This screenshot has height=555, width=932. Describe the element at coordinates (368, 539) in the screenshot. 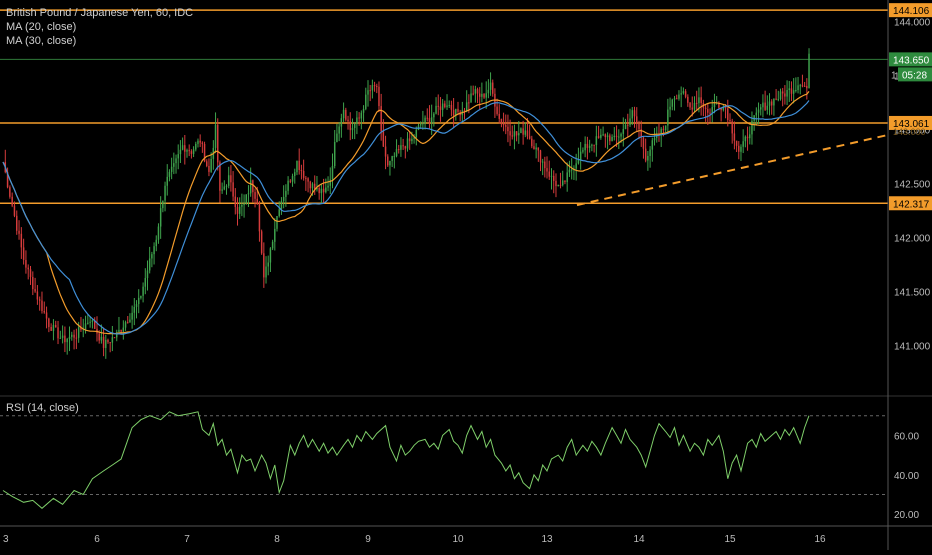

I see `time-tick-label: 9` at that location.